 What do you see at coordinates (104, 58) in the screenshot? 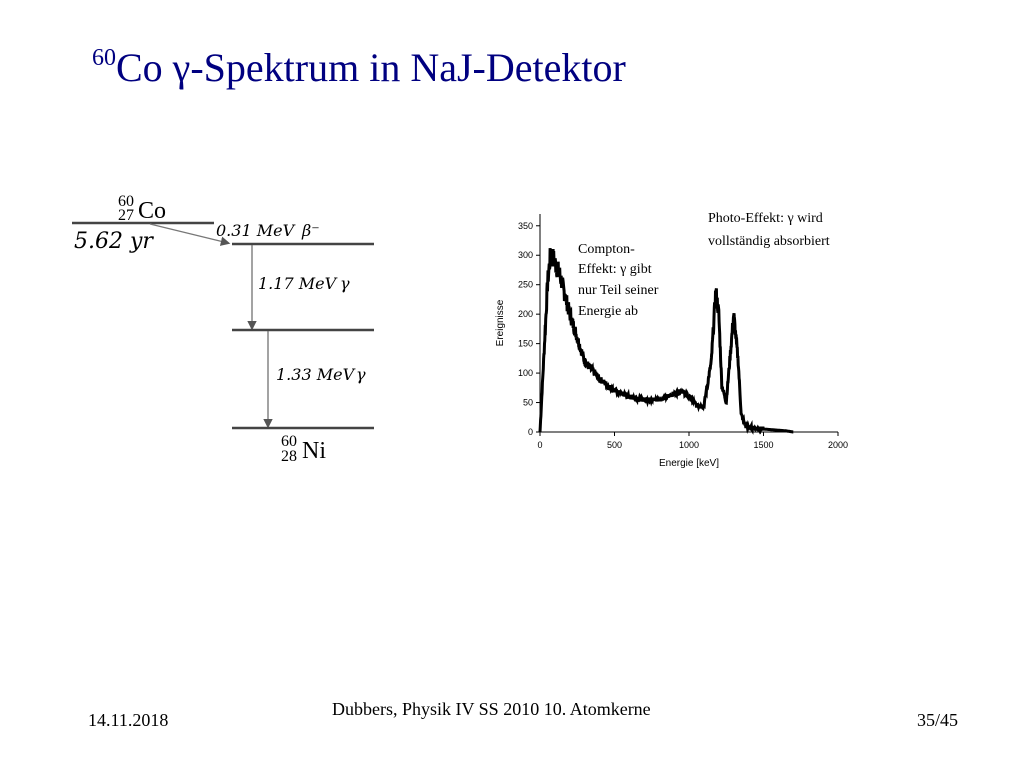
I see `title-mass-number: 60` at bounding box center [104, 58].